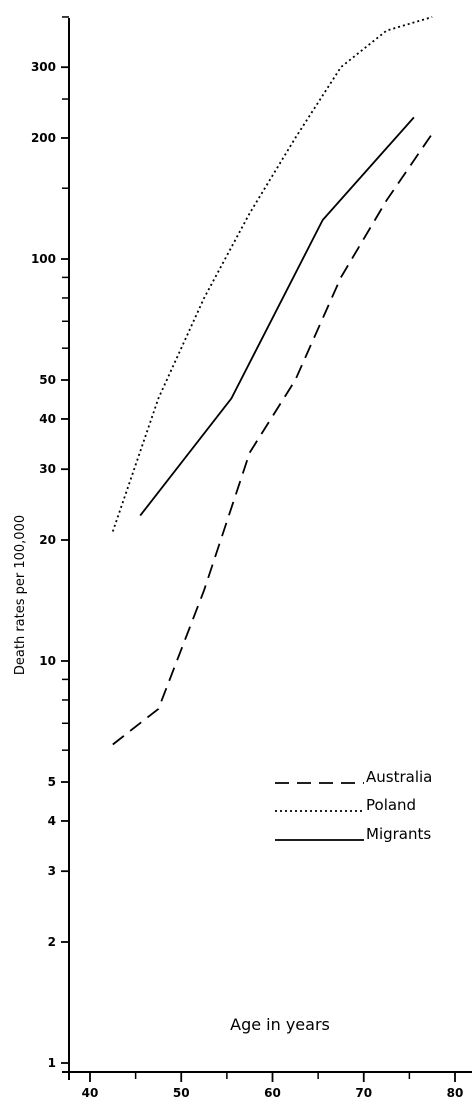 The width and height of the screenshot is (472, 1100). What do you see at coordinates (90, 1093) in the screenshot?
I see `x-tick-label: 40` at bounding box center [90, 1093].